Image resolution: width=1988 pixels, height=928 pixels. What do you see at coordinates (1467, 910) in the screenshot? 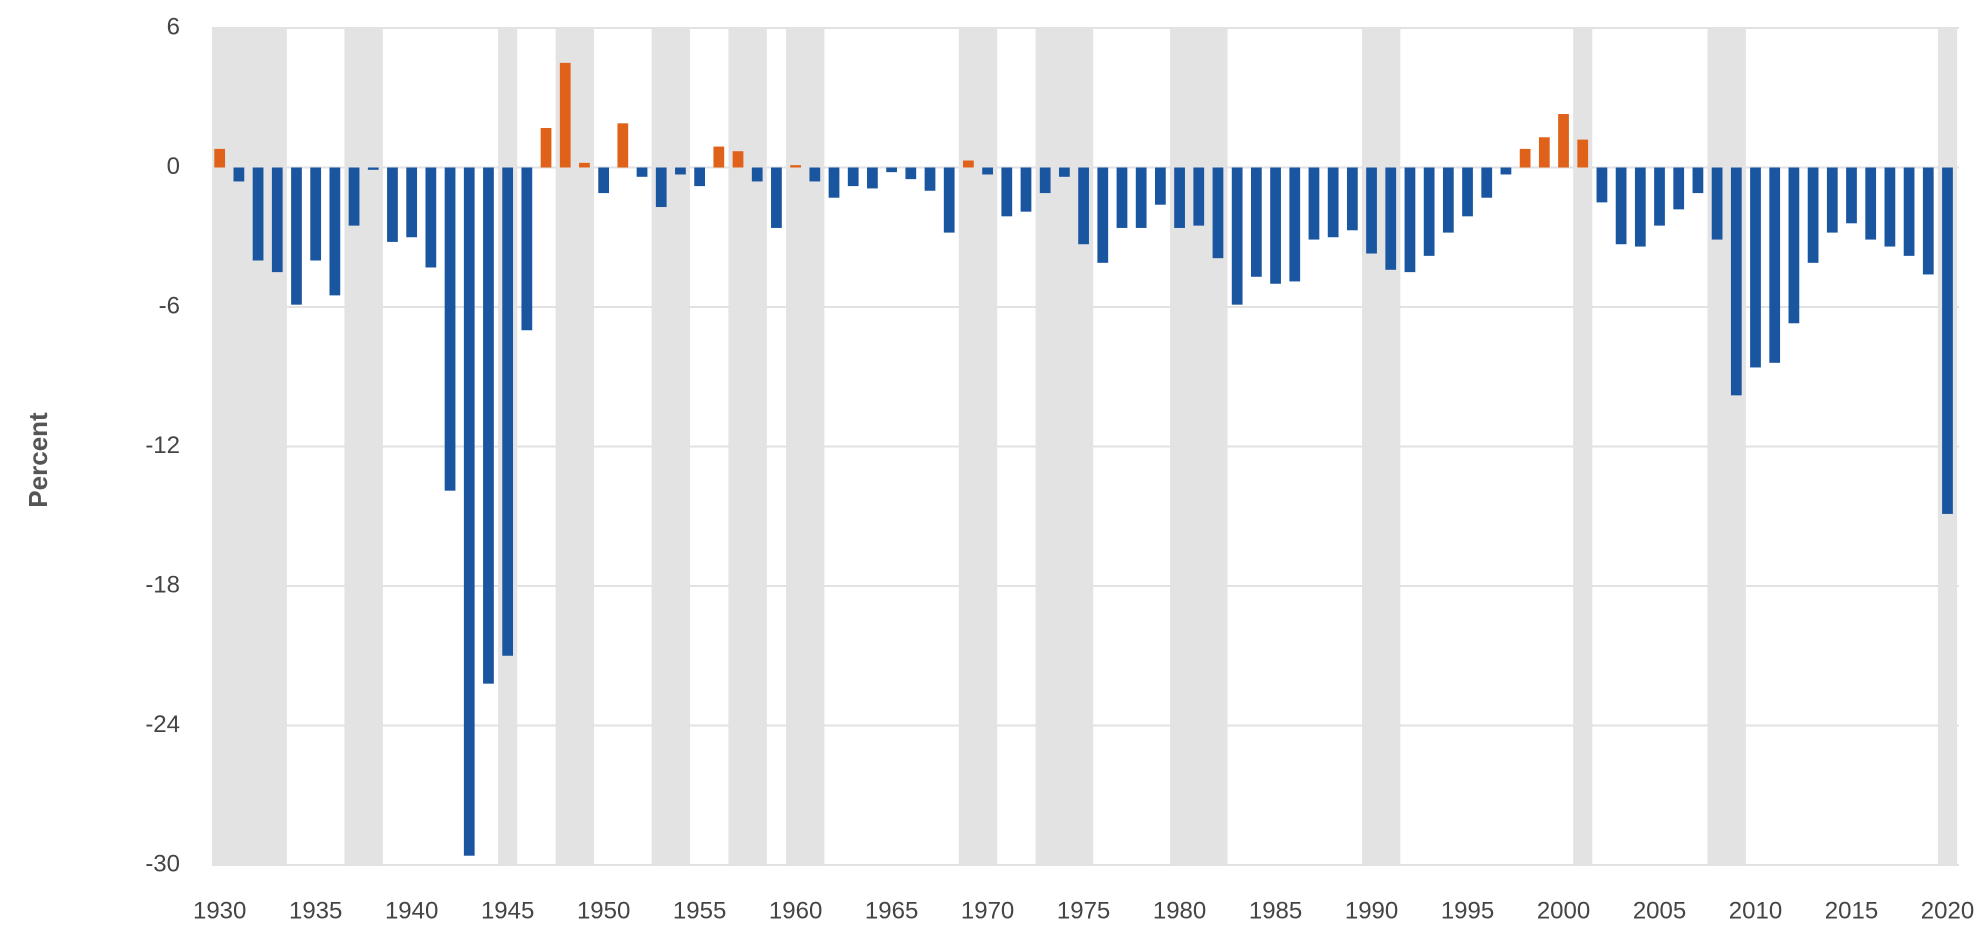
I see `x-tick-label: 1995` at bounding box center [1467, 910].